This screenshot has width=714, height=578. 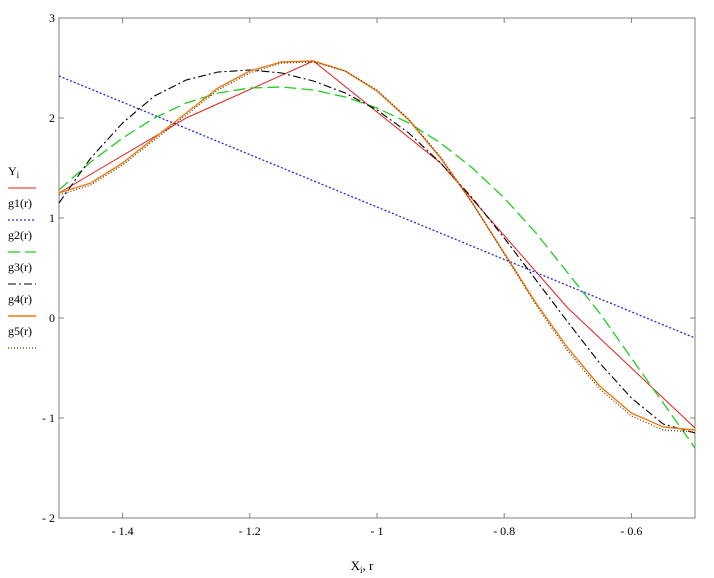 I want to click on legend-label: g2(r), so click(x=20, y=235).